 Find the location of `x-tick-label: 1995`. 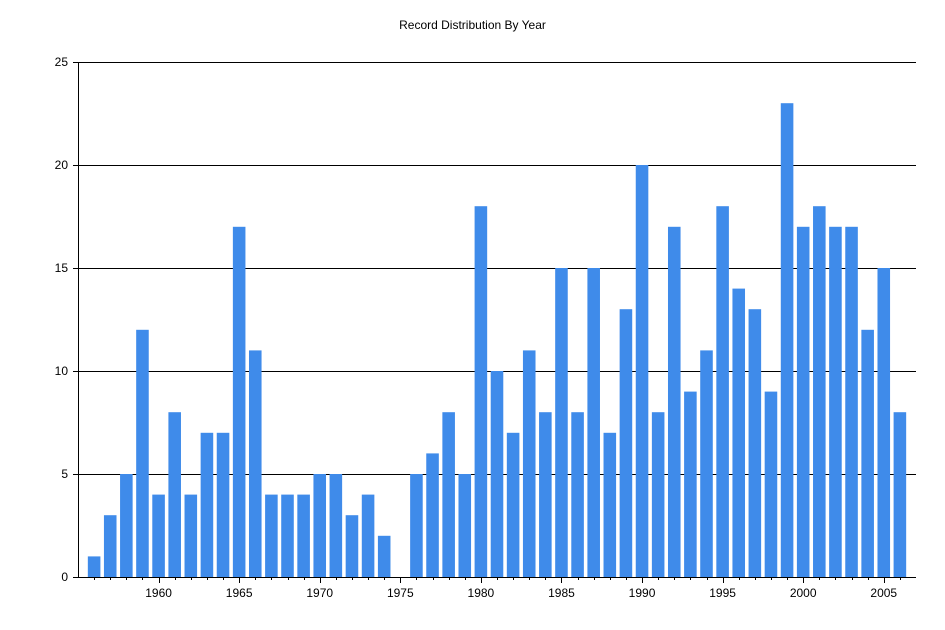

x-tick-label: 1995 is located at coordinates (722, 593).